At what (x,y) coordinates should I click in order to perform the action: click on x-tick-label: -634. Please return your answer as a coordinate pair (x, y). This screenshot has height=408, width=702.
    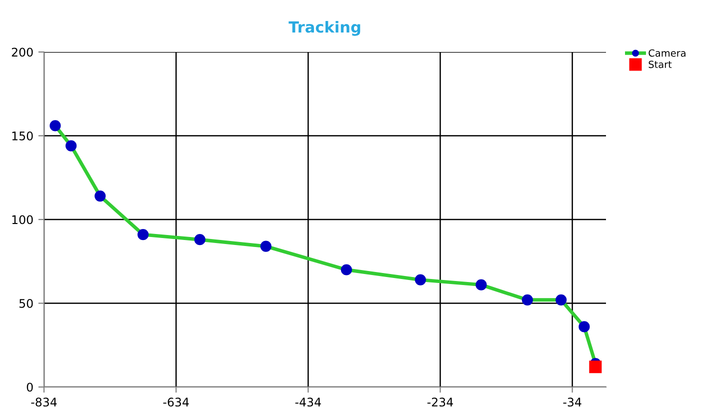
    Looking at the image, I should click on (176, 402).